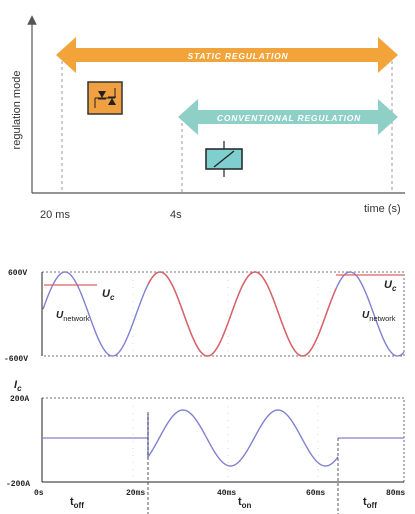 The height and width of the screenshot is (514, 415). What do you see at coordinates (18, 484) in the screenshot?
I see `current-min-label: -200A` at bounding box center [18, 484].